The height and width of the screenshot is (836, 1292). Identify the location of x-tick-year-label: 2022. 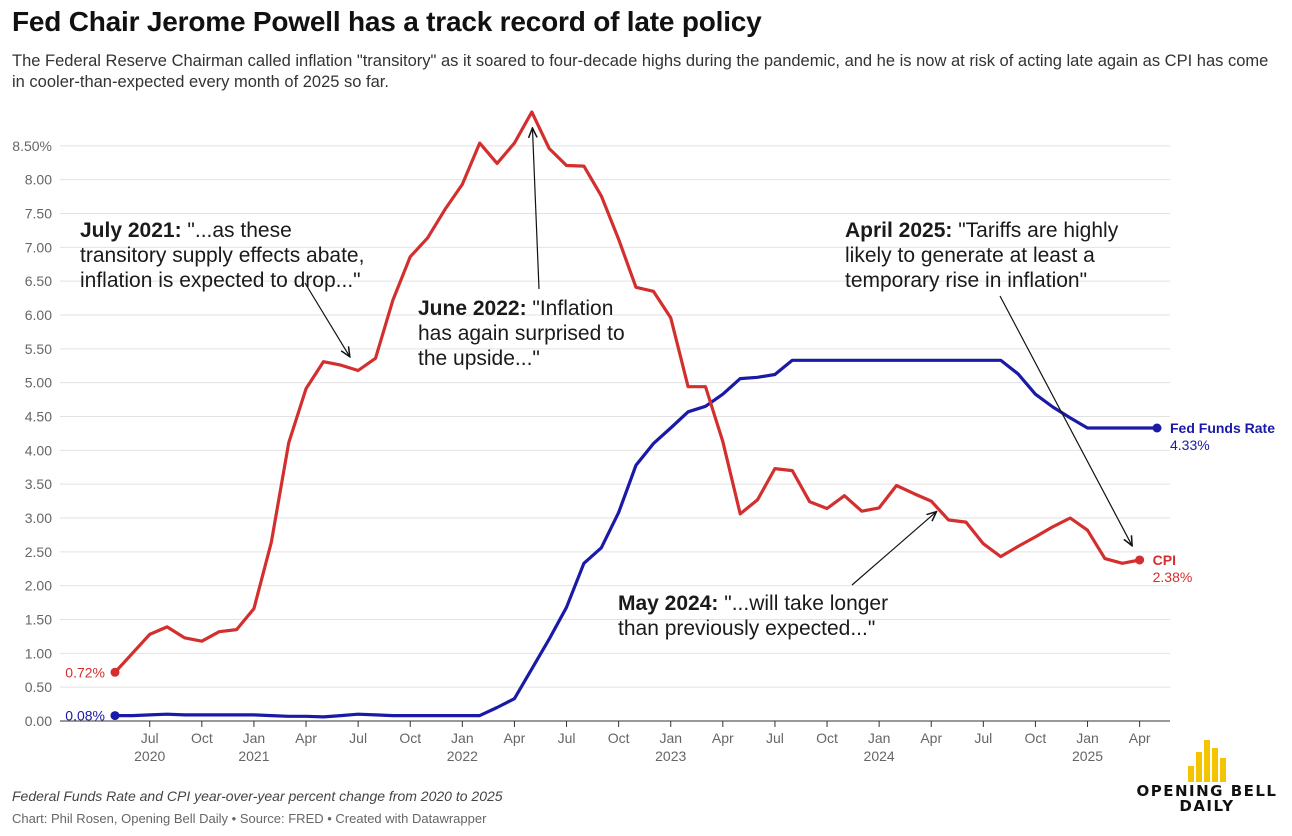
(462, 756).